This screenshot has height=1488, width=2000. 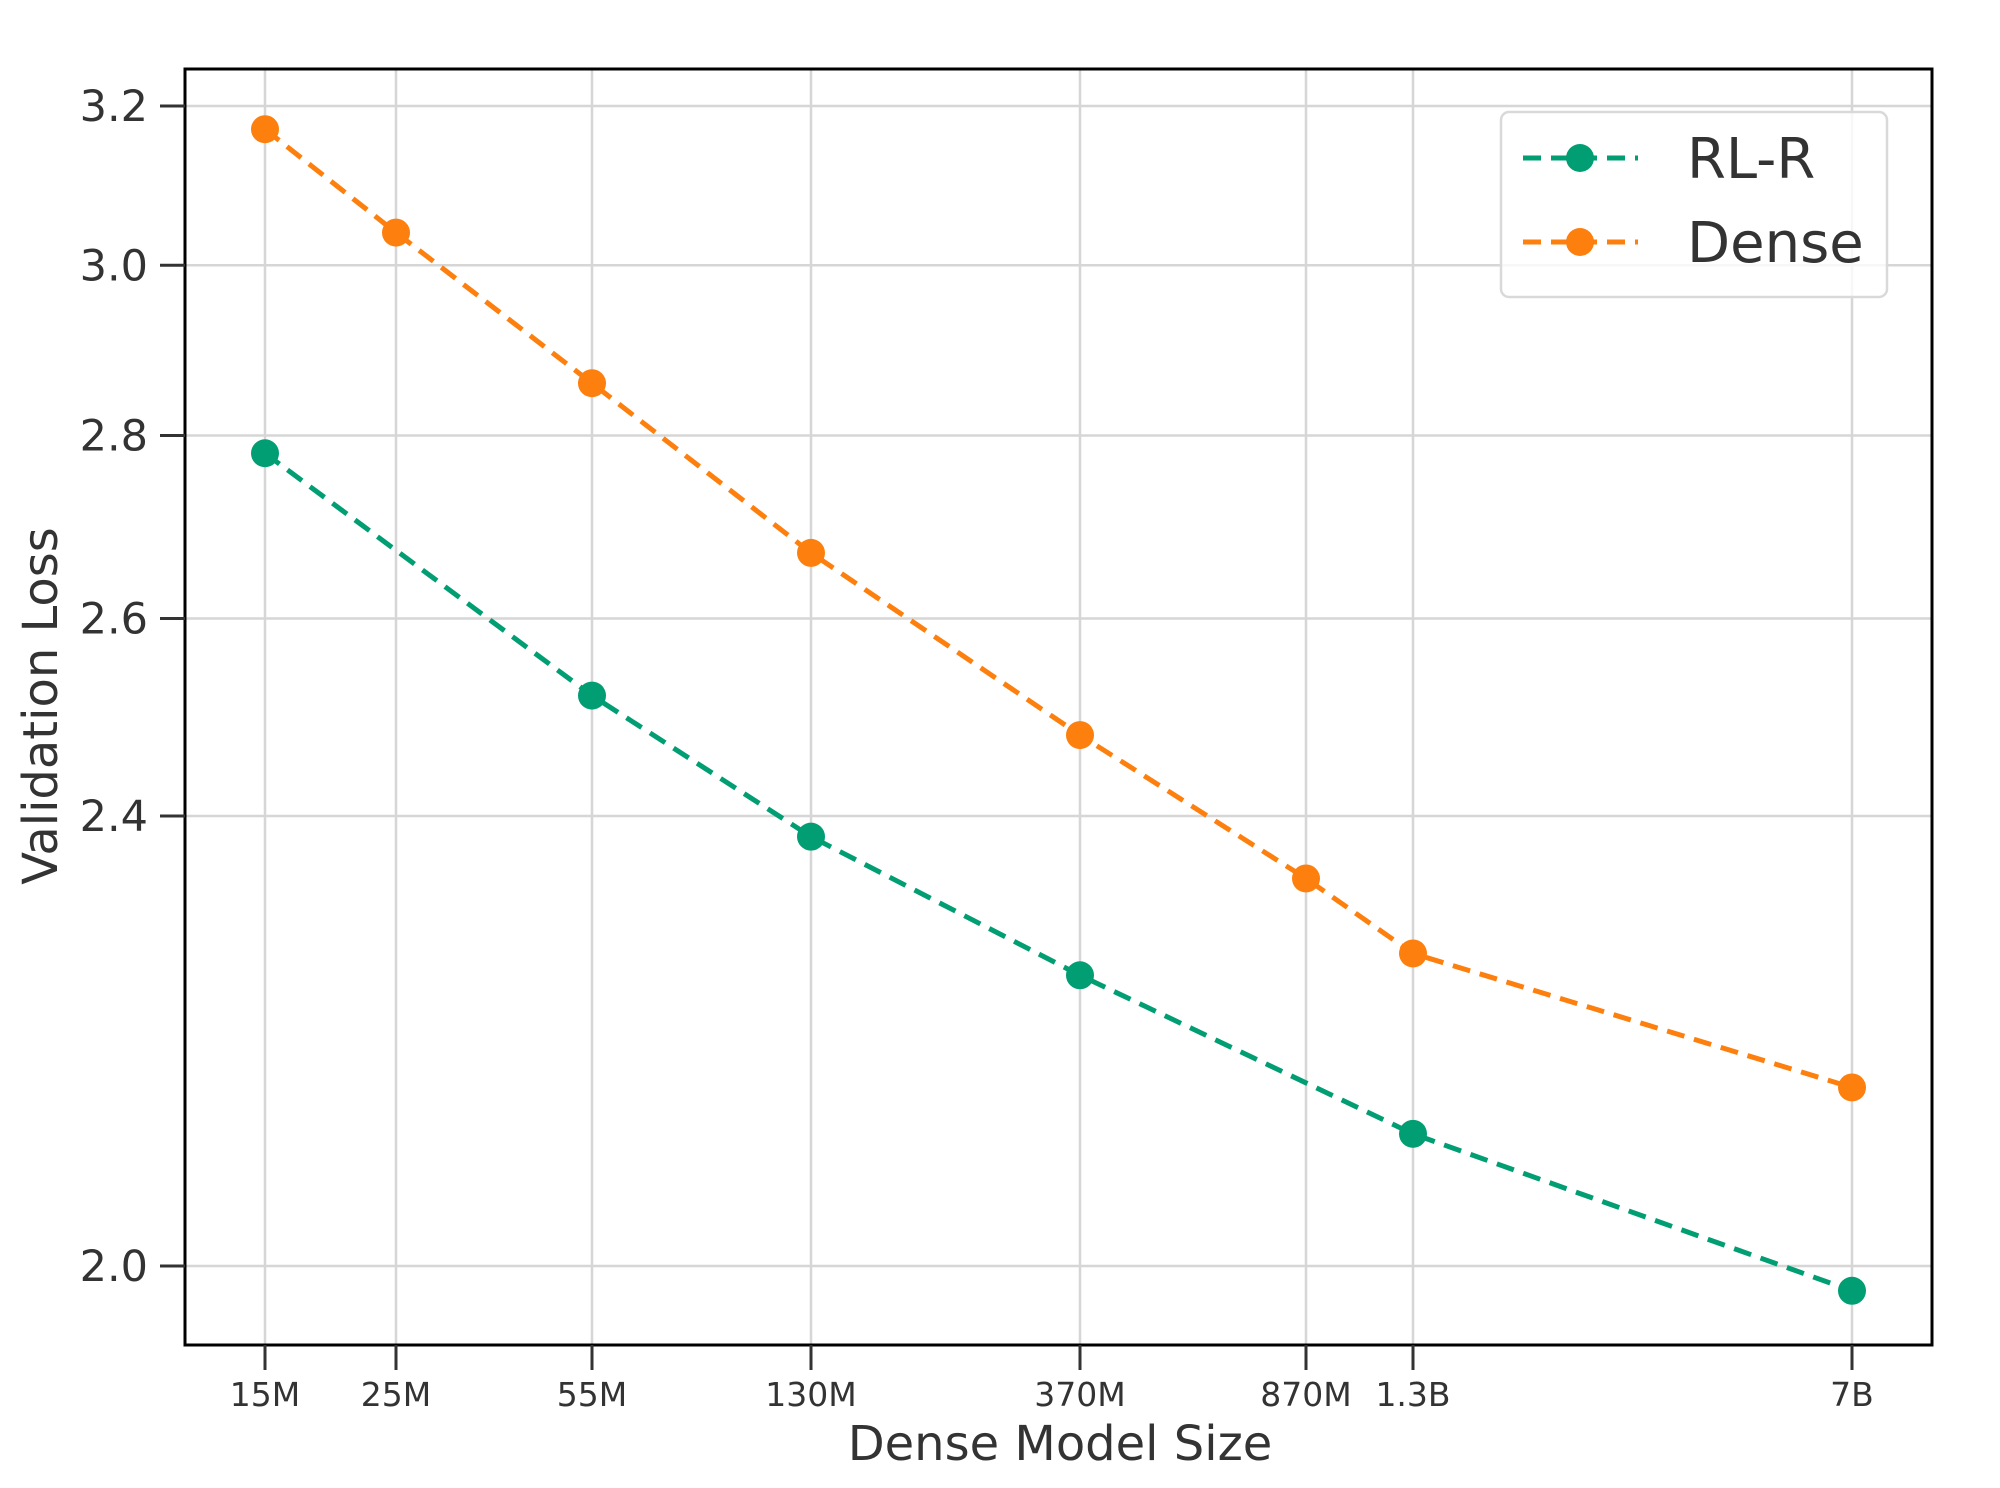 I want to click on legend: RL-R Dense, so click(x=1694, y=204).